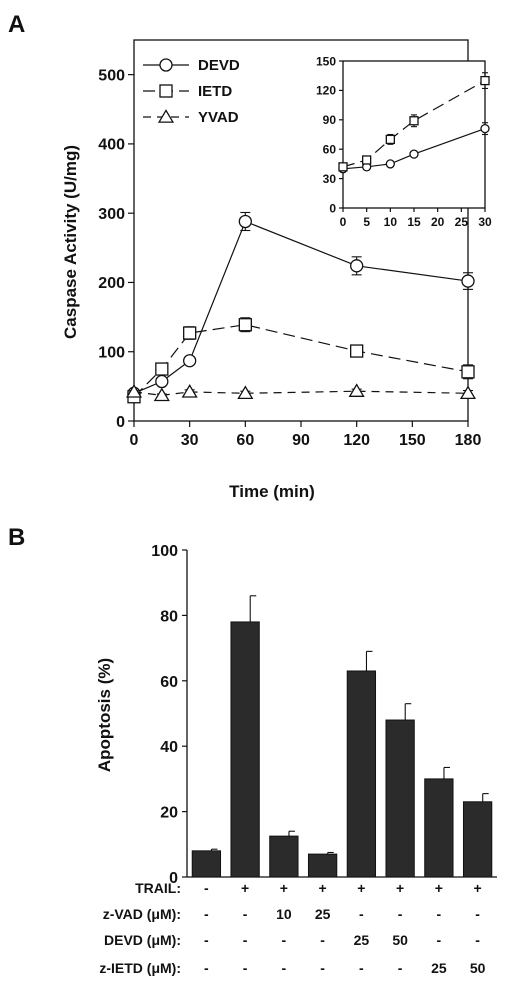  Describe the element at coordinates (218, 117) in the screenshot. I see `legend-label-yvad: YVAD` at that location.